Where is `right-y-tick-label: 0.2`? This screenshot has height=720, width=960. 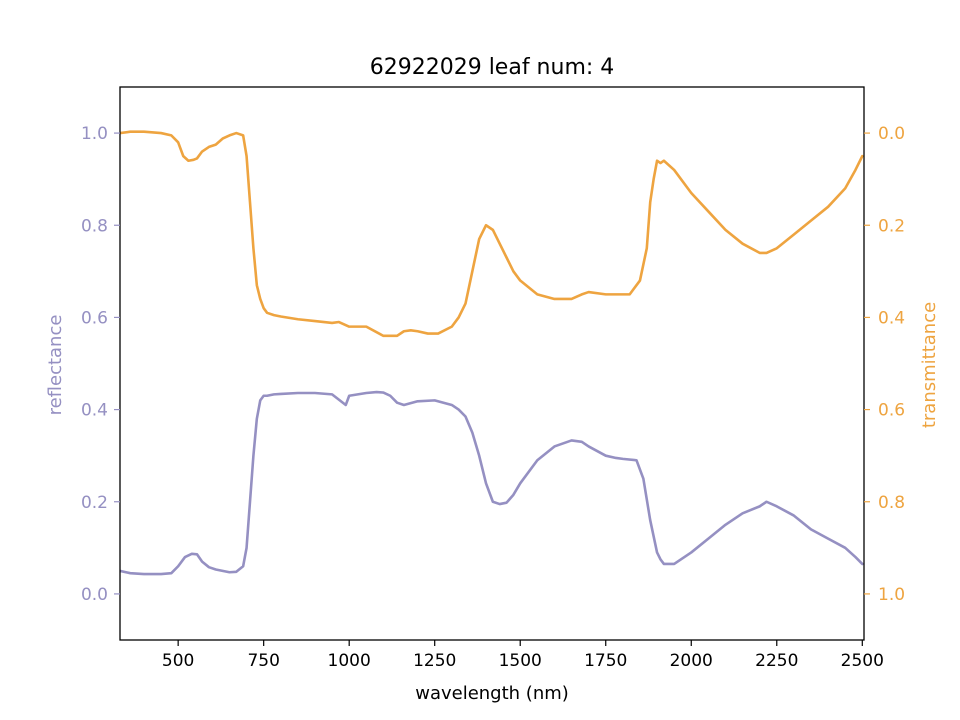 right-y-tick-label: 0.2 is located at coordinates (891, 226).